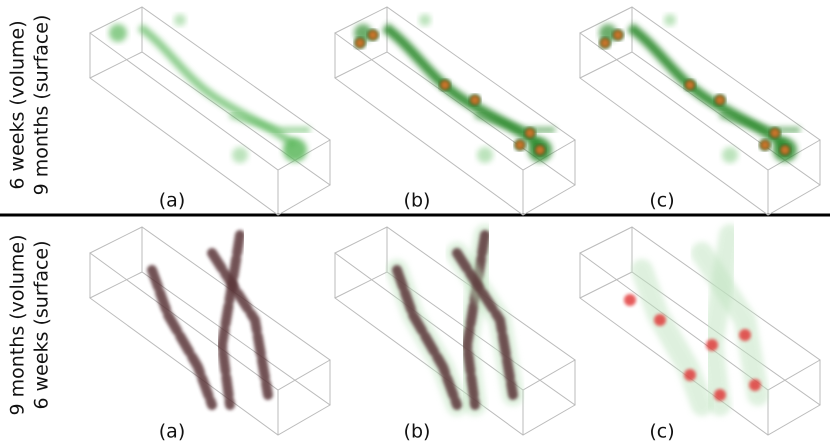 This screenshot has width=830, height=444. I want to click on row-label: 9 months (volume), so click(18, 325).